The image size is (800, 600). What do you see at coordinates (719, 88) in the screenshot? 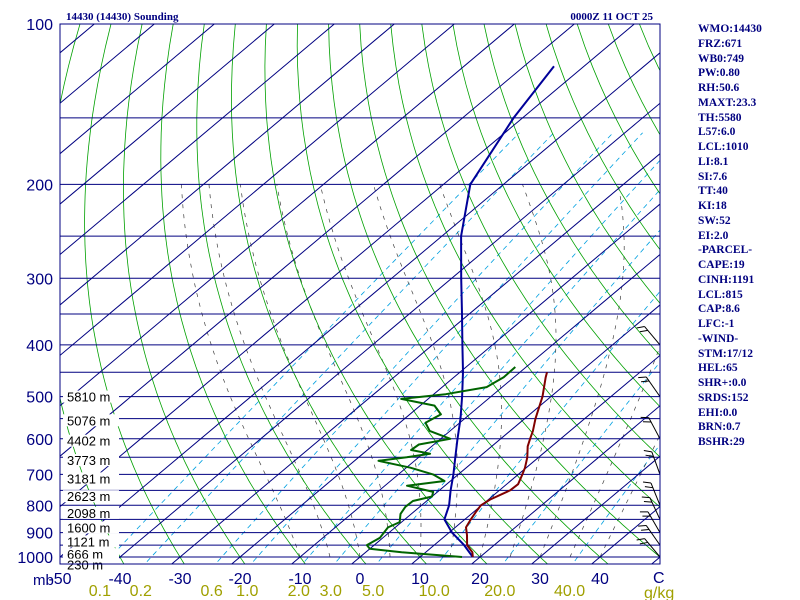
I see `index-item: RH:50.6` at bounding box center [719, 88].